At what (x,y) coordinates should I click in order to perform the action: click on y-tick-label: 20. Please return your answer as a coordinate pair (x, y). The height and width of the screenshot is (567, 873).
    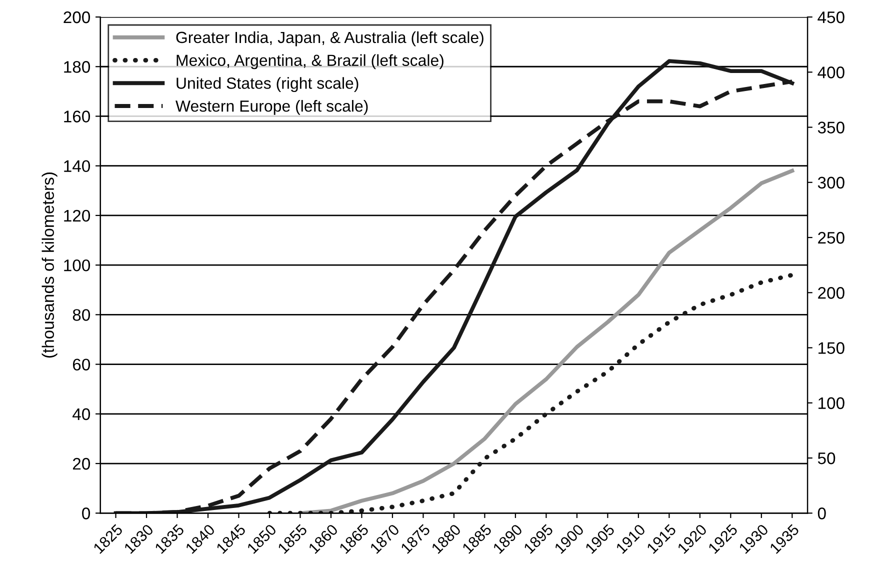
    Looking at the image, I should click on (81, 464).